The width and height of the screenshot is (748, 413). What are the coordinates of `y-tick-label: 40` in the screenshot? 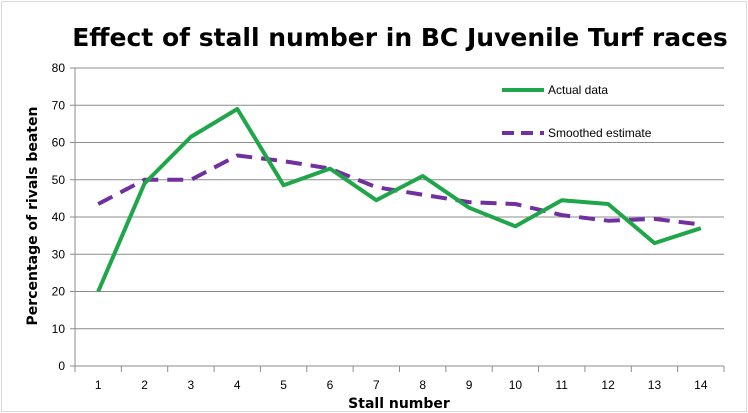 It's located at (59, 217).